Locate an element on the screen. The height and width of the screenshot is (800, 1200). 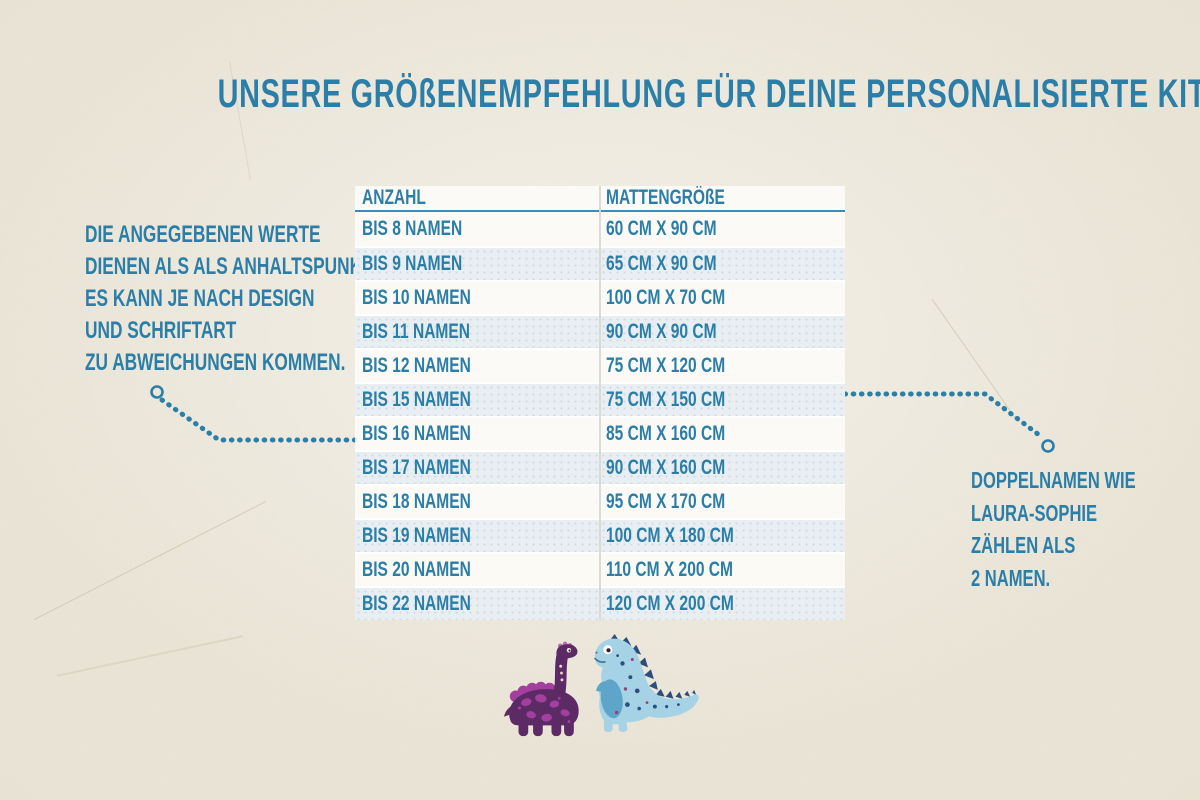
cell-anzahl: BIS 10 NAMEN is located at coordinates (416, 297).